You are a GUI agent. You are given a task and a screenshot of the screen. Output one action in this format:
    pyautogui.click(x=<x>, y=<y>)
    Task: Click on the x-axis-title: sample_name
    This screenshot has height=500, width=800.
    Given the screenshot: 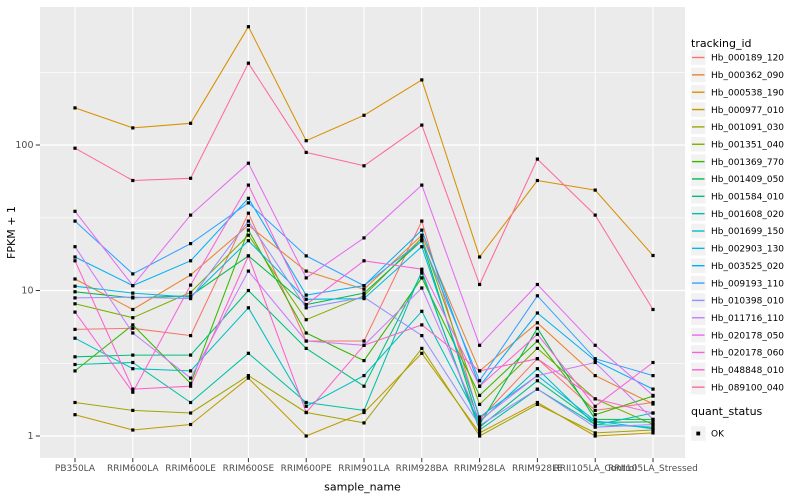 What is the action you would take?
    pyautogui.click(x=362, y=487)
    